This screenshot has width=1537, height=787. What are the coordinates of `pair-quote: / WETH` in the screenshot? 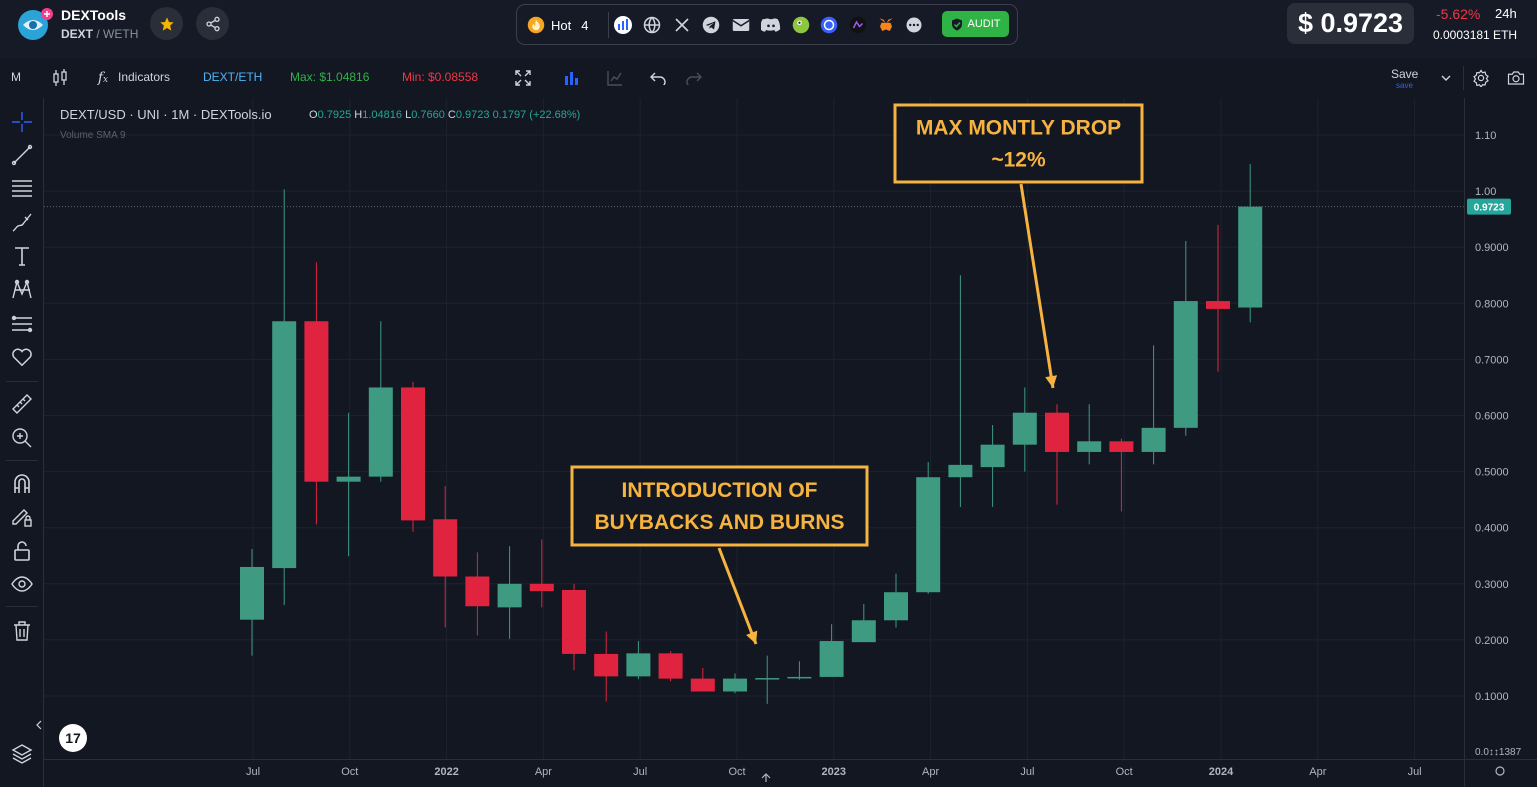 It's located at (117, 34).